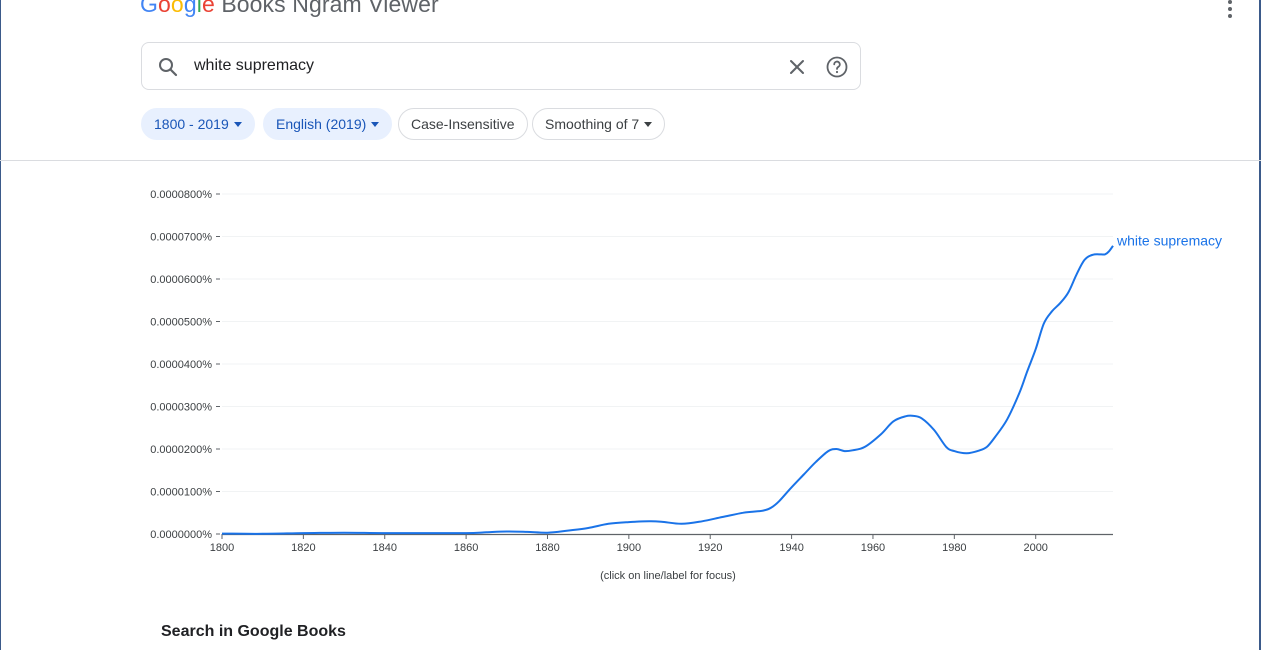  What do you see at coordinates (547, 548) in the screenshot?
I see `x-tick-label: 1880` at bounding box center [547, 548].